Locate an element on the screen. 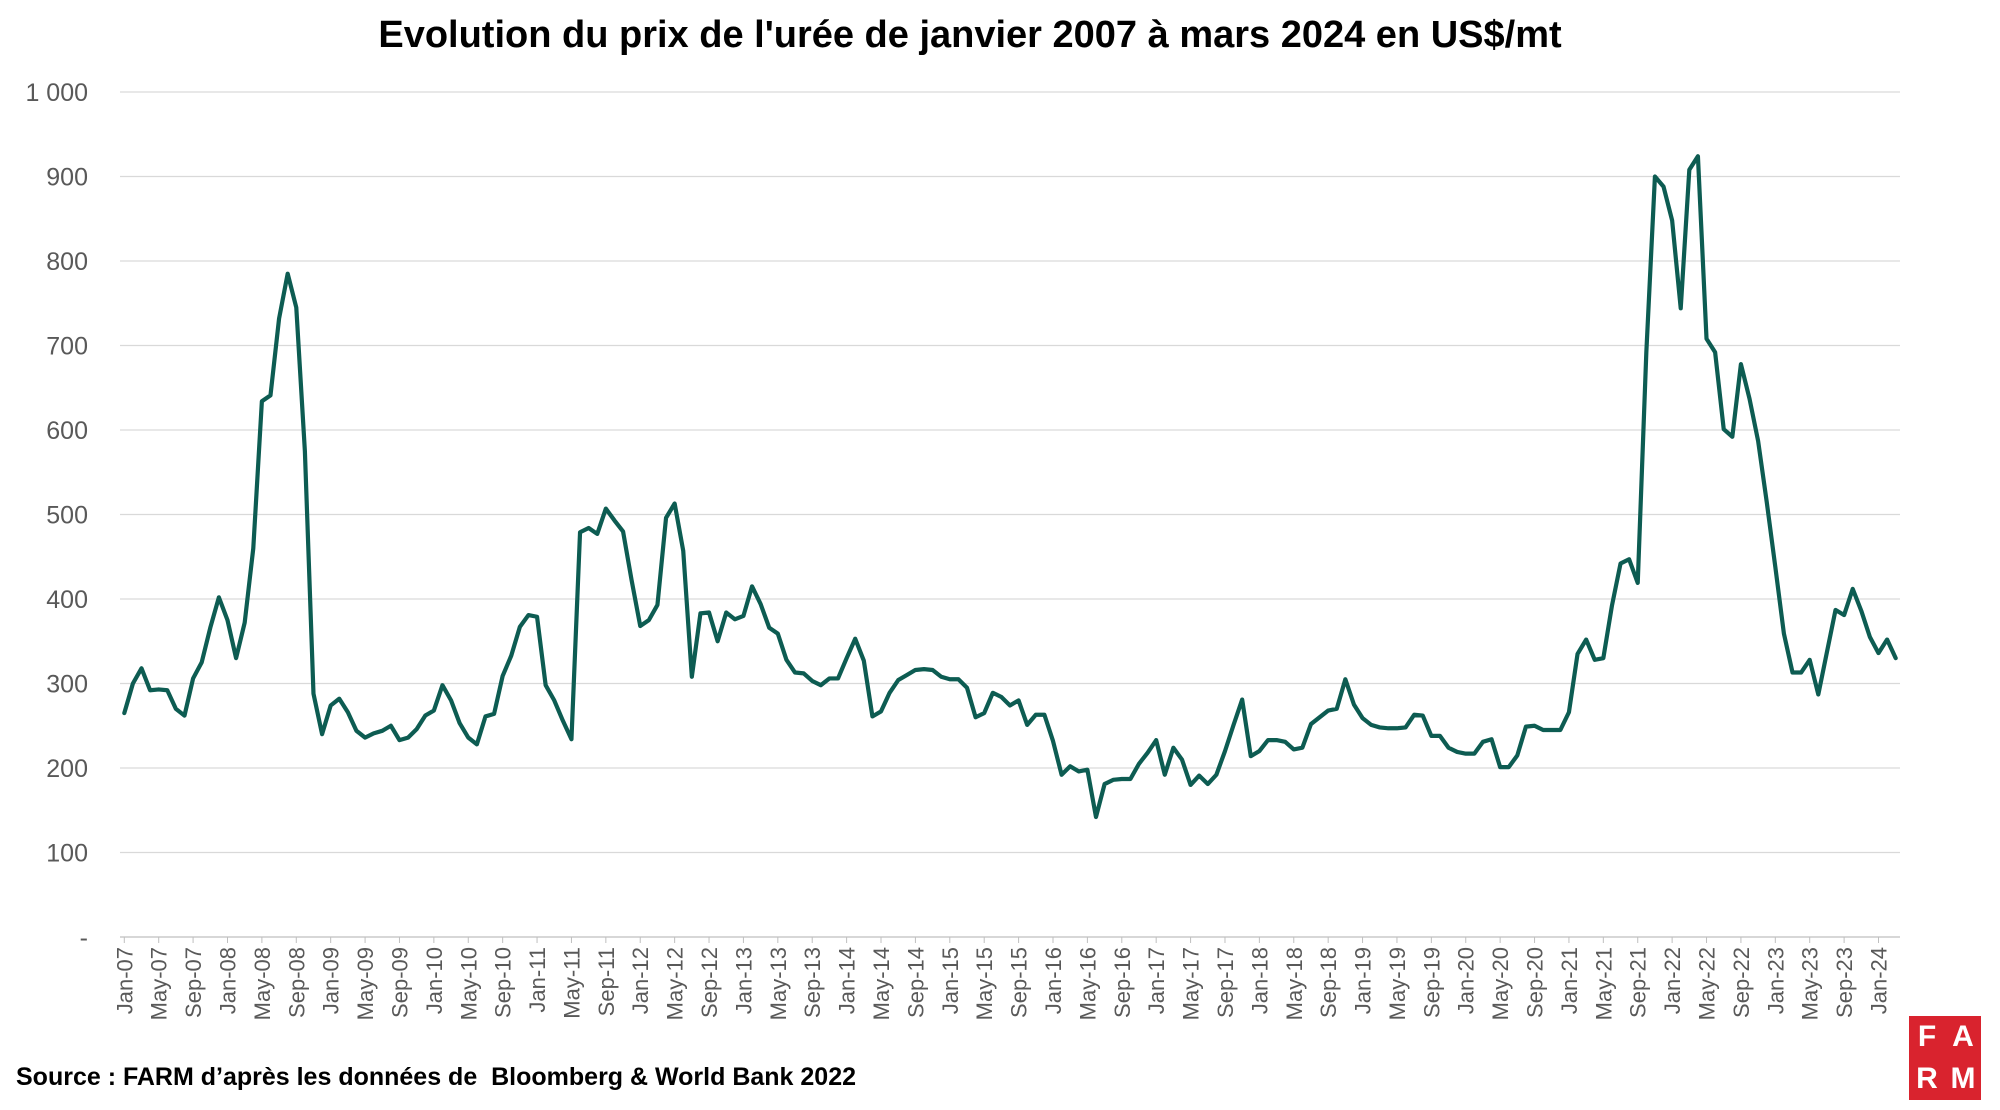 Image resolution: width=2000 pixels, height=1110 pixels. x-tick-label: May-21 is located at coordinates (1603, 983).